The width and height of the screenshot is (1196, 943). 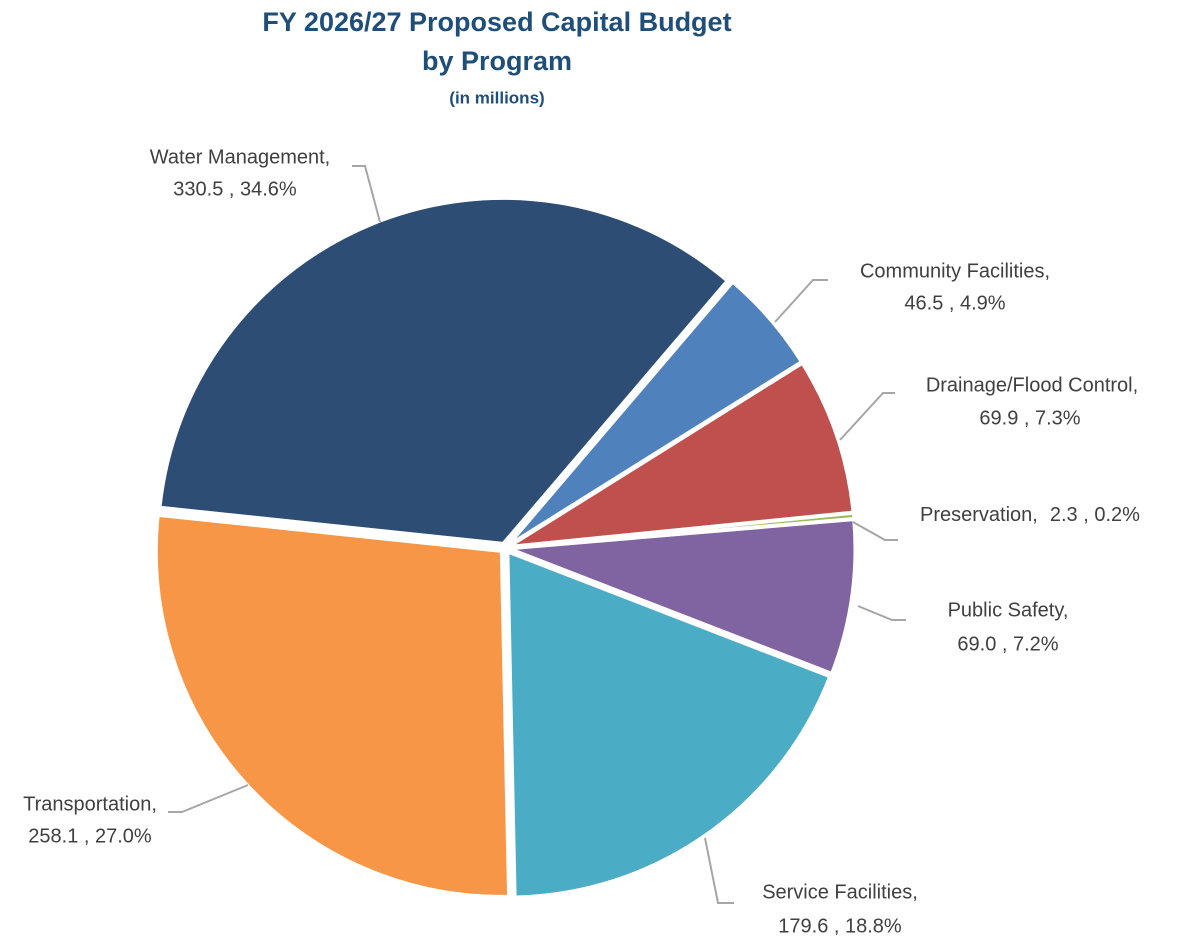 I want to click on data-label: Preservation, 2.3 , 0.2%, so click(x=1030, y=515).